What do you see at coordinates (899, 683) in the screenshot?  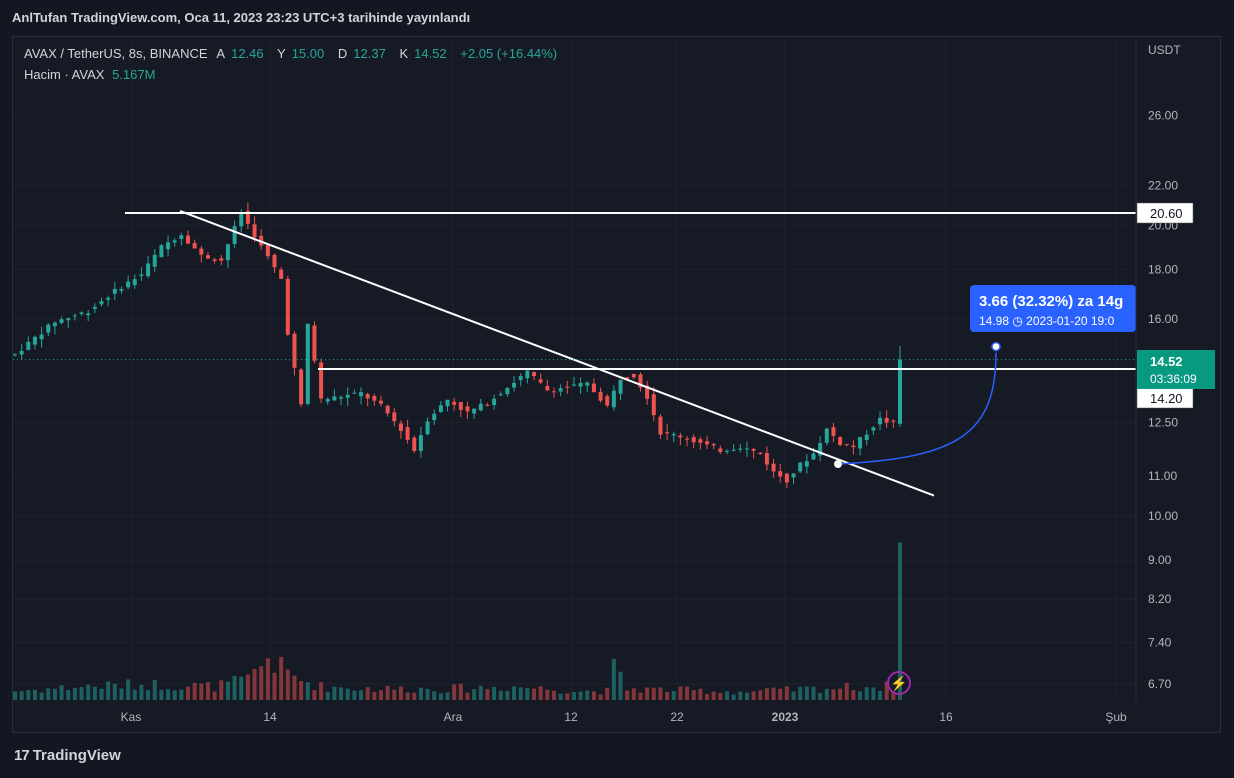 I see `lightning-icon: ⚡` at bounding box center [899, 683].